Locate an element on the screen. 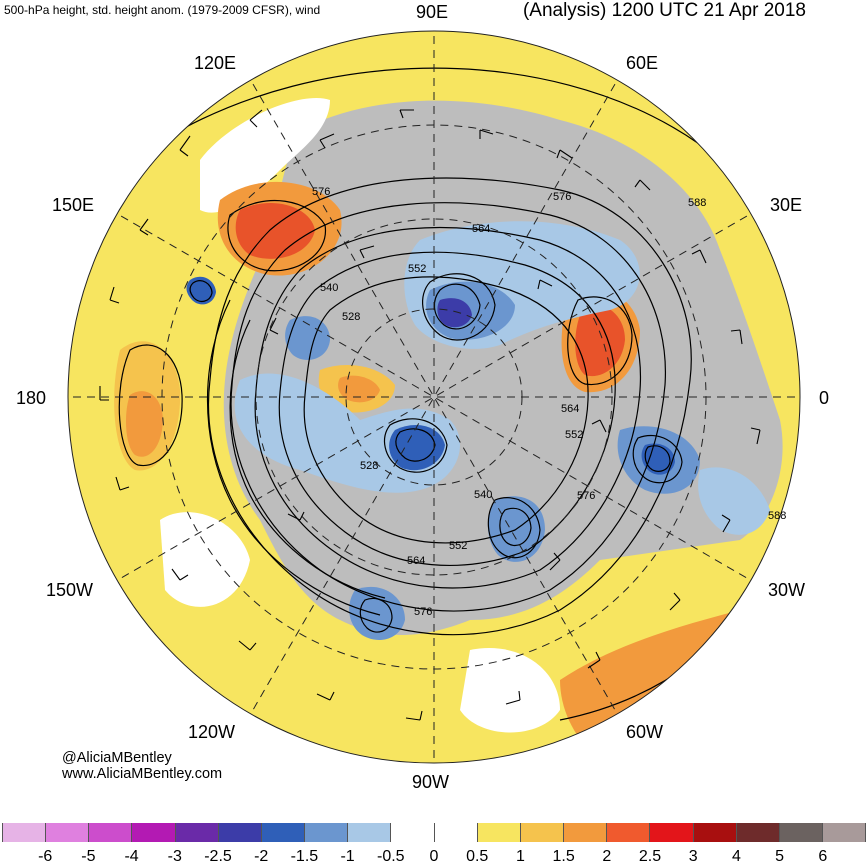 Image resolution: width=868 pixels, height=866 pixels. near-zero-region-s is located at coordinates (510, 690).